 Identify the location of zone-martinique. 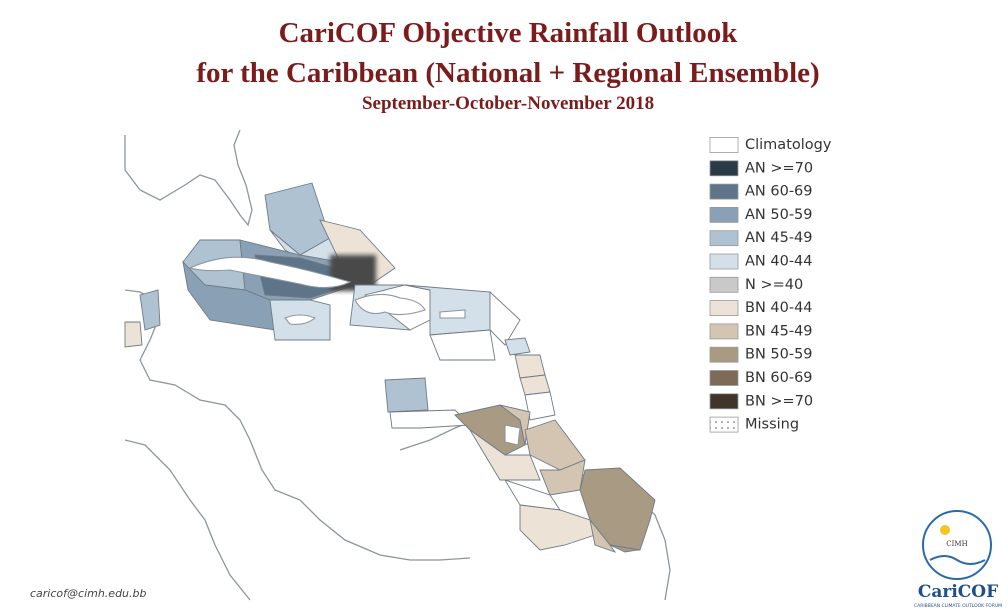
(535, 385).